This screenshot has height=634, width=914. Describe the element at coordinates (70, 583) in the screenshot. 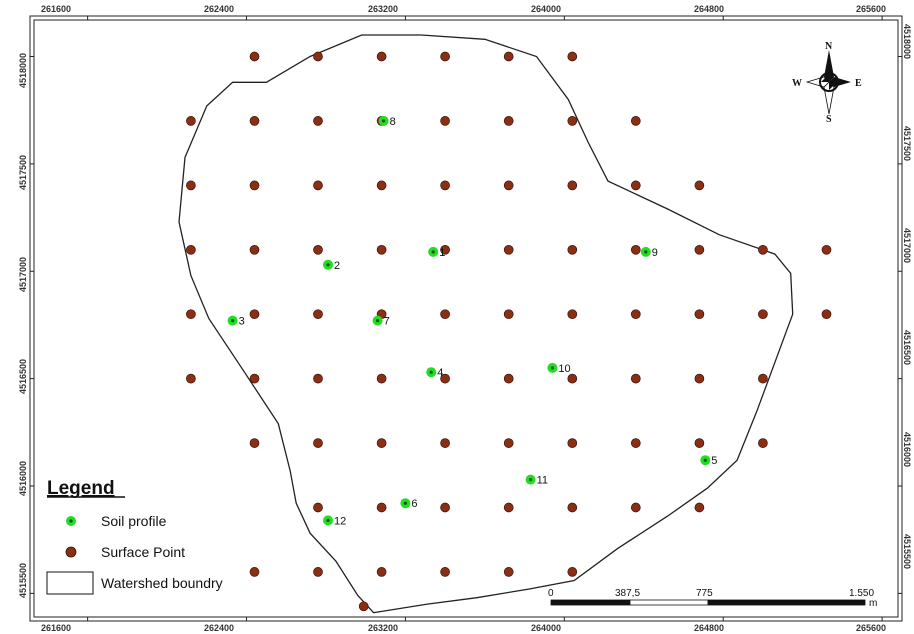

I see `watershed-boundary-symbol` at that location.